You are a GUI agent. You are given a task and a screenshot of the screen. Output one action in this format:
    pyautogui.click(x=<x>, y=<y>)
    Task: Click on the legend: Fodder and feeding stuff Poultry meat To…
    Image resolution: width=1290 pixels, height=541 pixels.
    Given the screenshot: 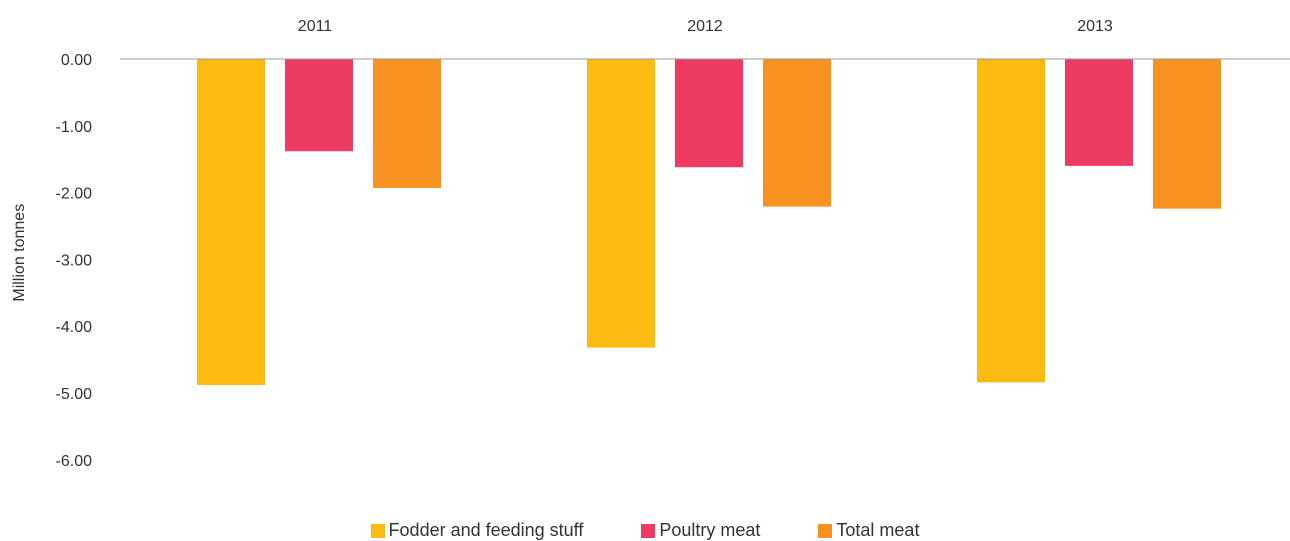 What is the action you would take?
    pyautogui.click(x=645, y=530)
    